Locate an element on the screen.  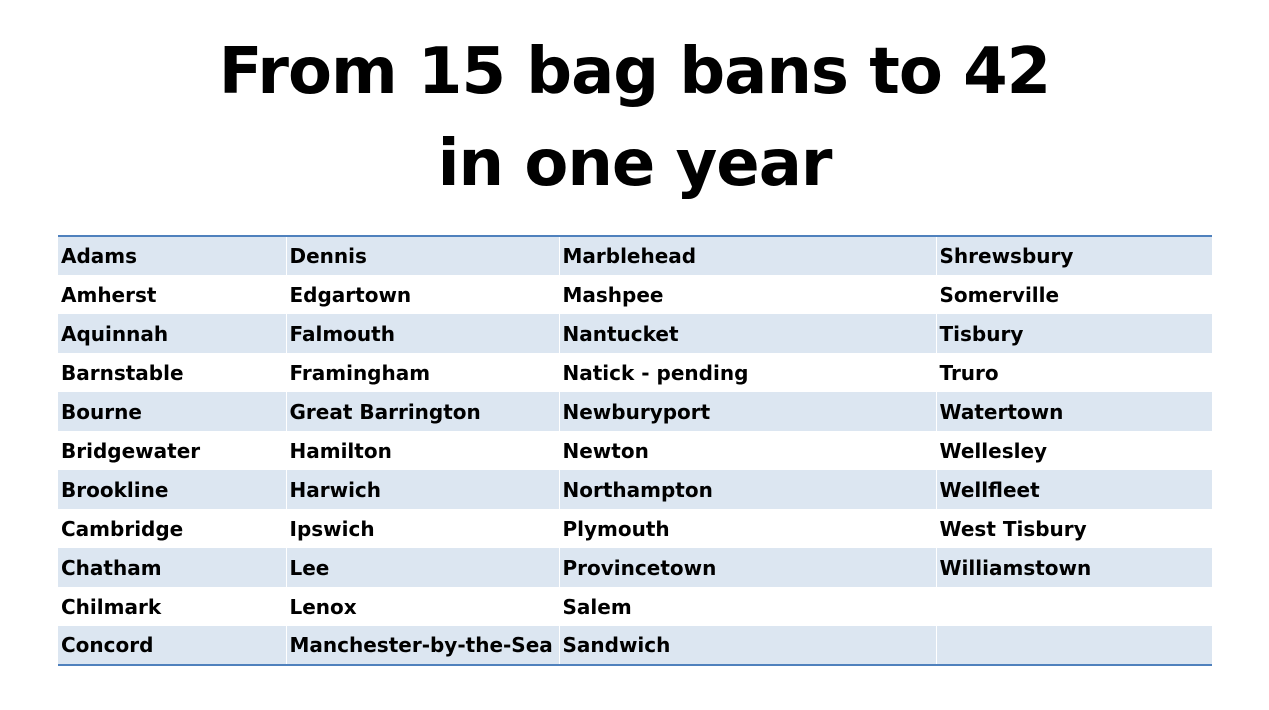
title-line-1: From 15 bag bans to 42 is located at coordinates (634, 72).